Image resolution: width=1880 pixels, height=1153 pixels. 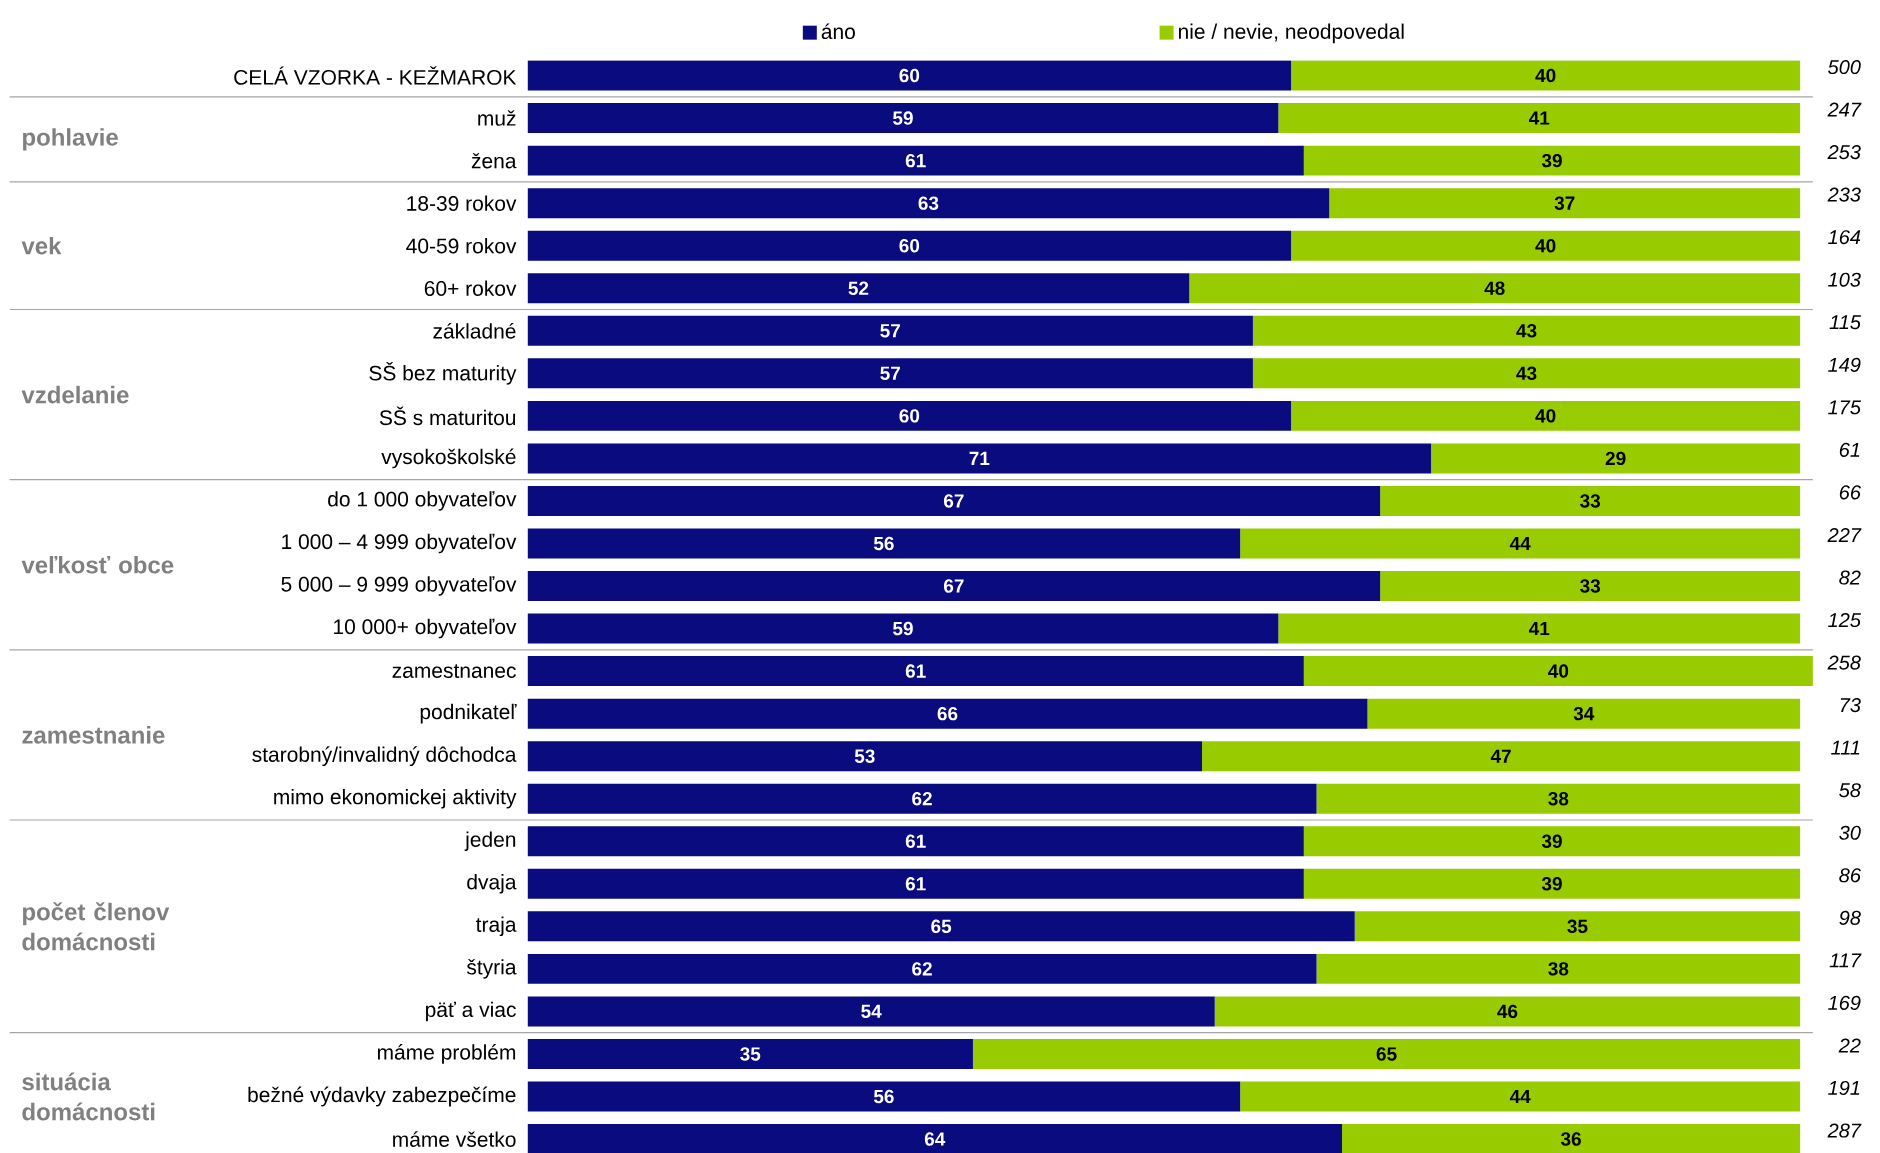 What do you see at coordinates (903, 118) in the screenshot?
I see `data-label: 59` at bounding box center [903, 118].